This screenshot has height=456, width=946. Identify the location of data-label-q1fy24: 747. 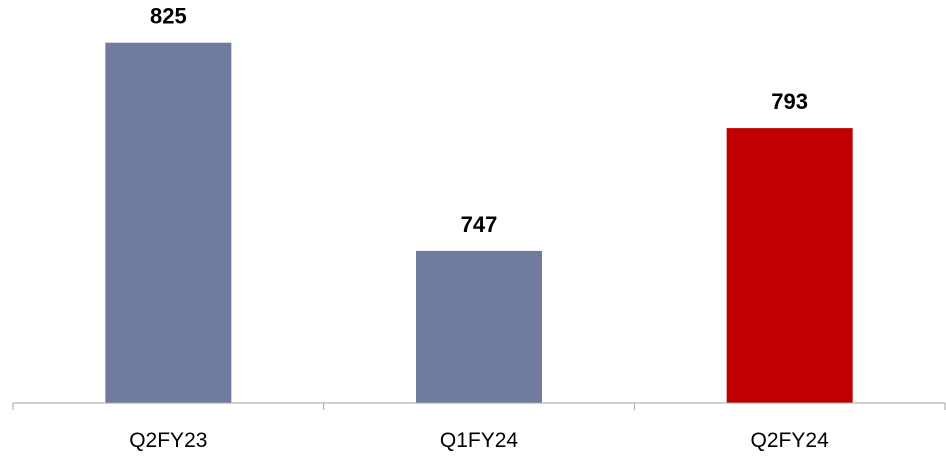
(479, 224).